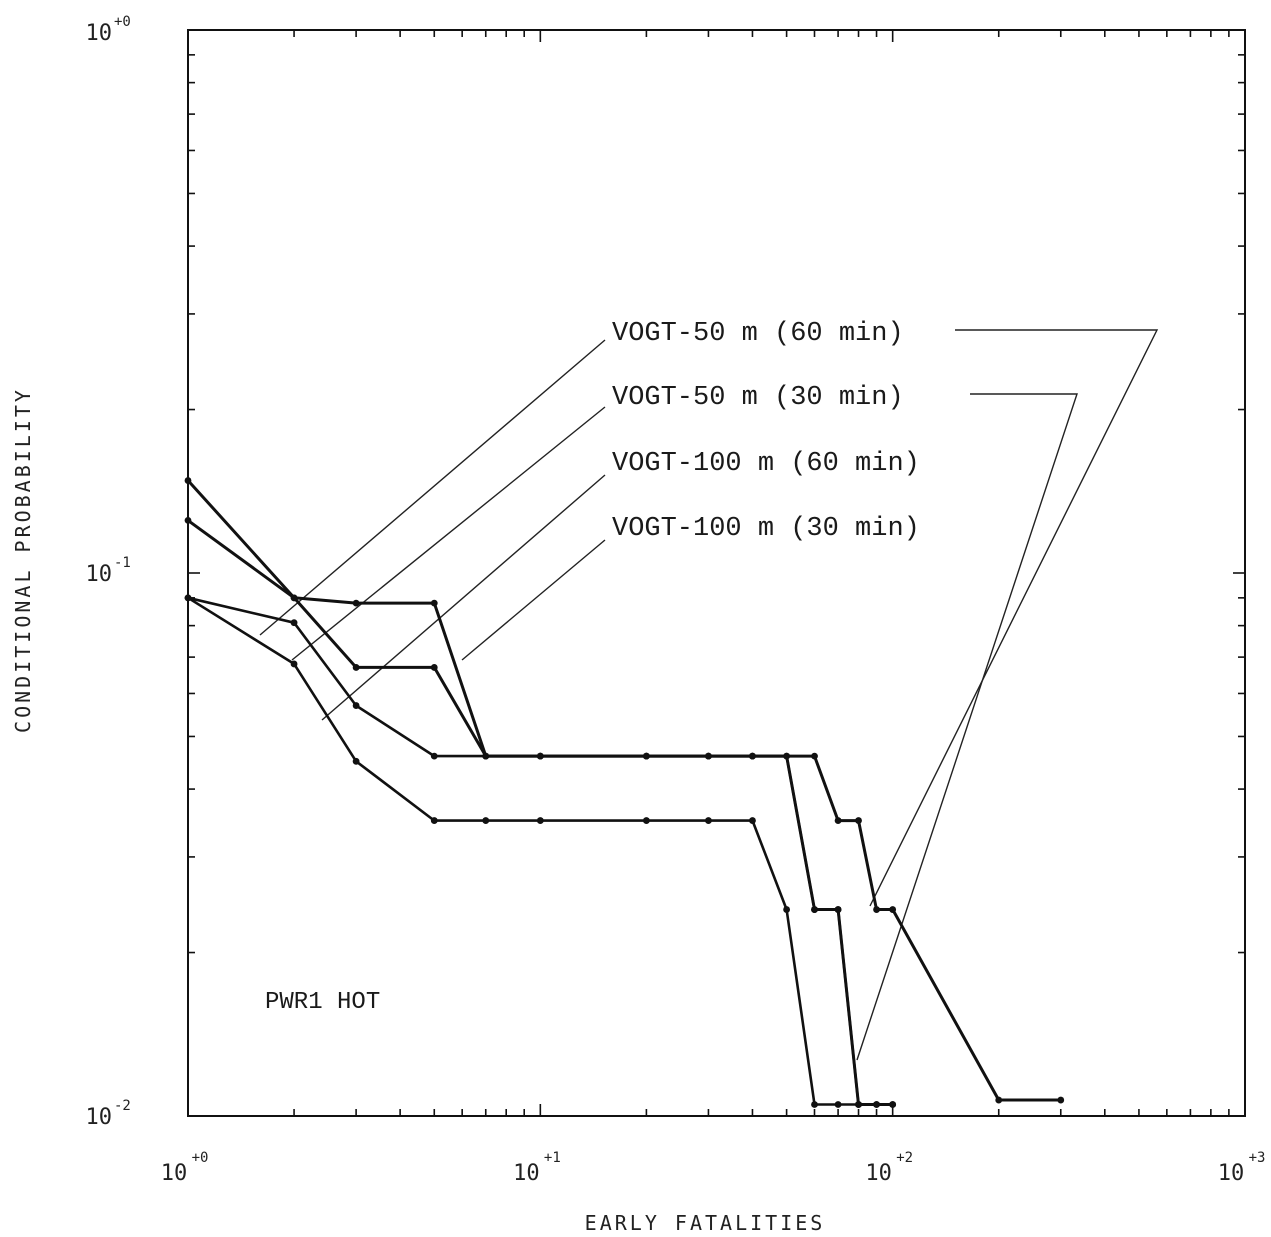 The image size is (1271, 1237). I want to click on x-tick-exponent: +3, so click(1257, 1158).